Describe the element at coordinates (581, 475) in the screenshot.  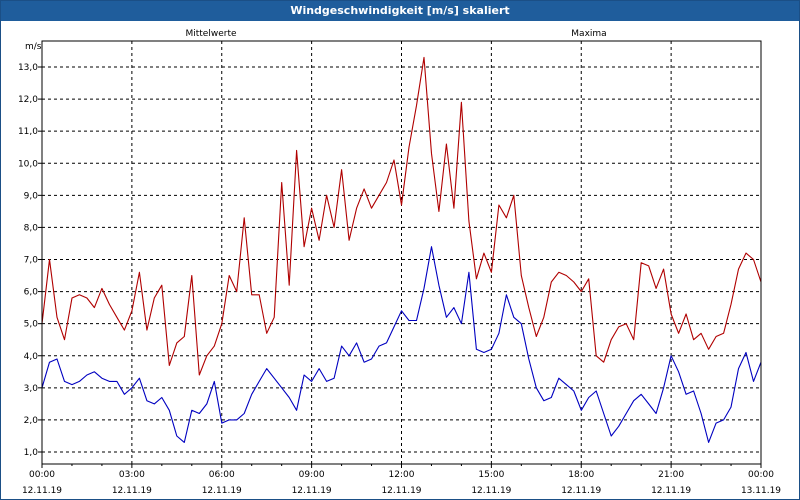
I see `x-tick-time-label: 18:00` at that location.